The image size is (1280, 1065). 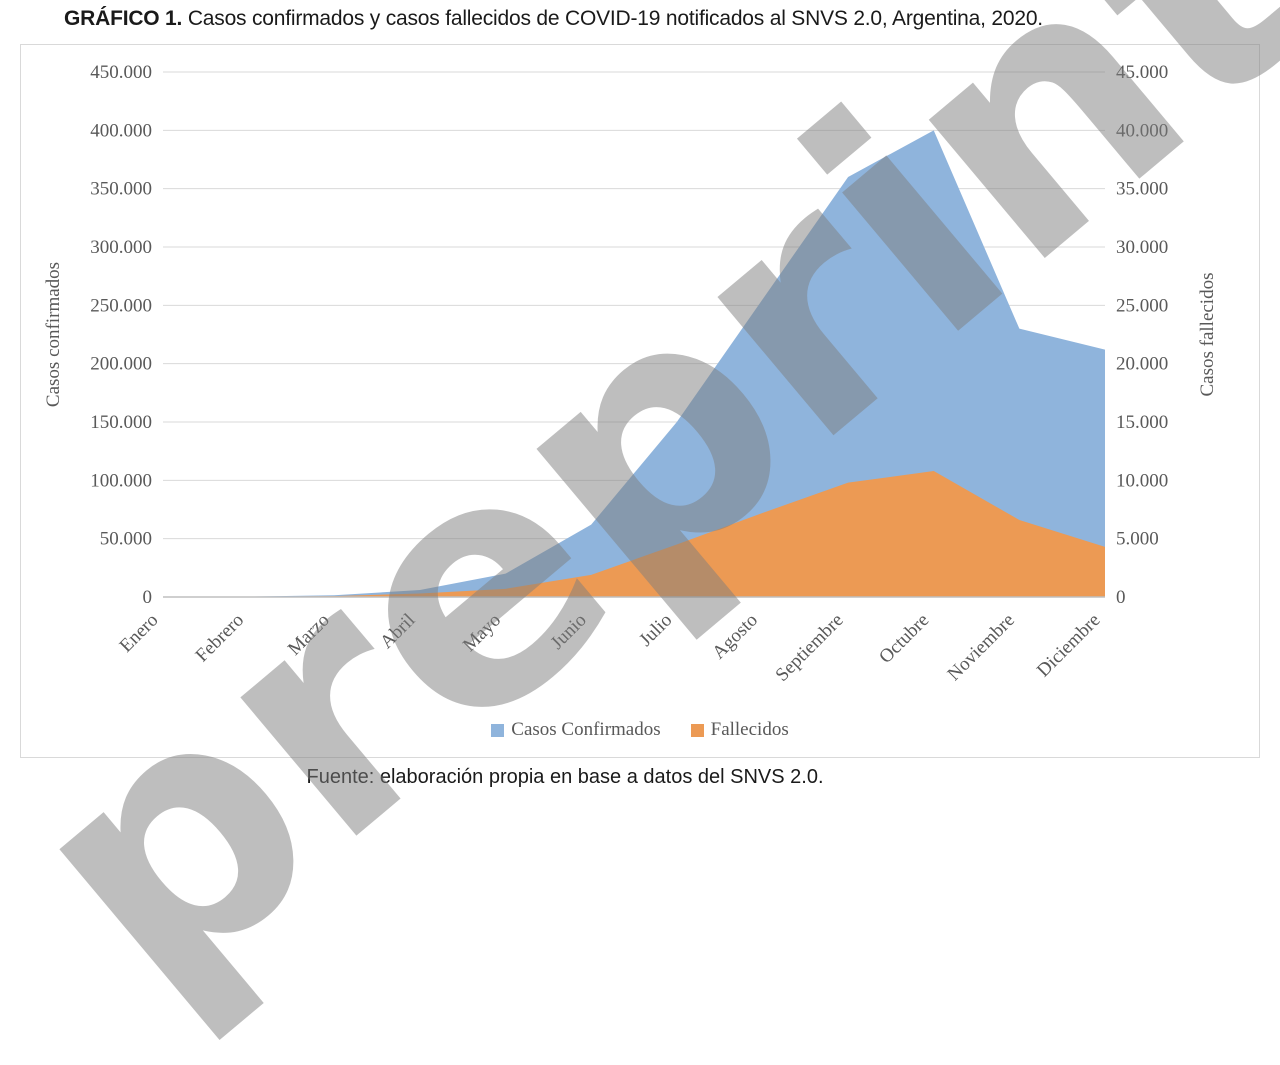 What do you see at coordinates (1142, 130) in the screenshot?
I see `right-axis-tick-label: 40.000` at bounding box center [1142, 130].